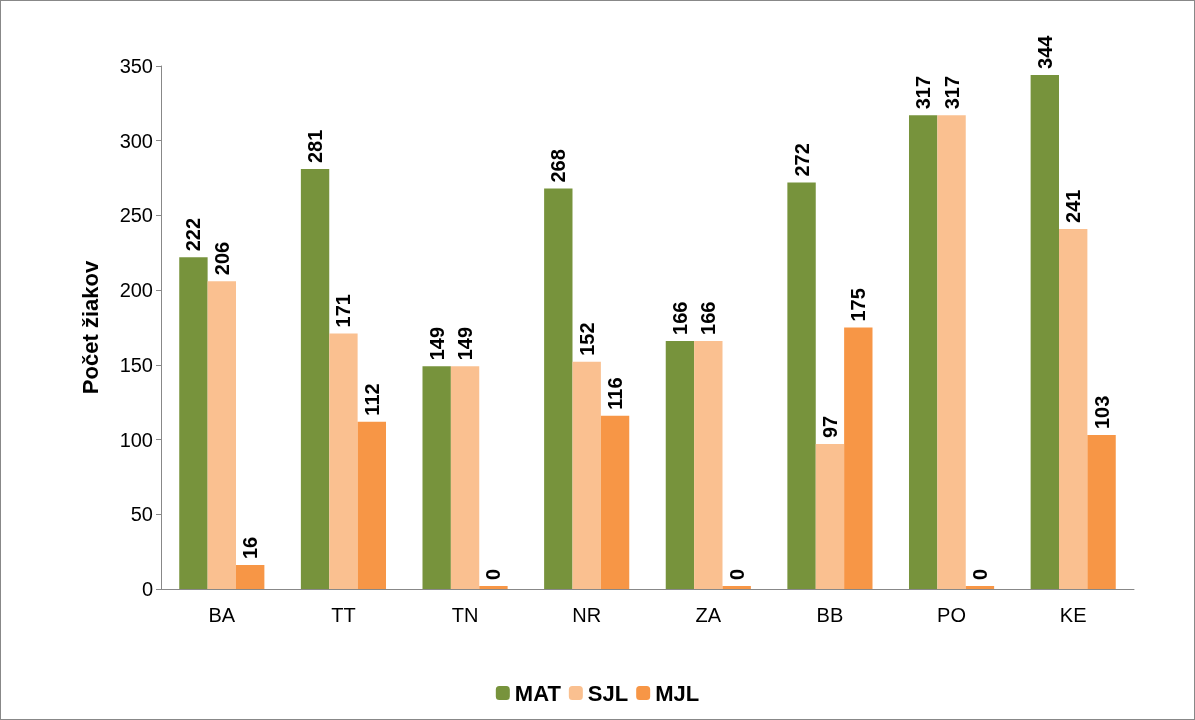 This screenshot has height=720, width=1195. Describe the element at coordinates (136, 364) in the screenshot. I see `y-tick-label: 150` at that location.